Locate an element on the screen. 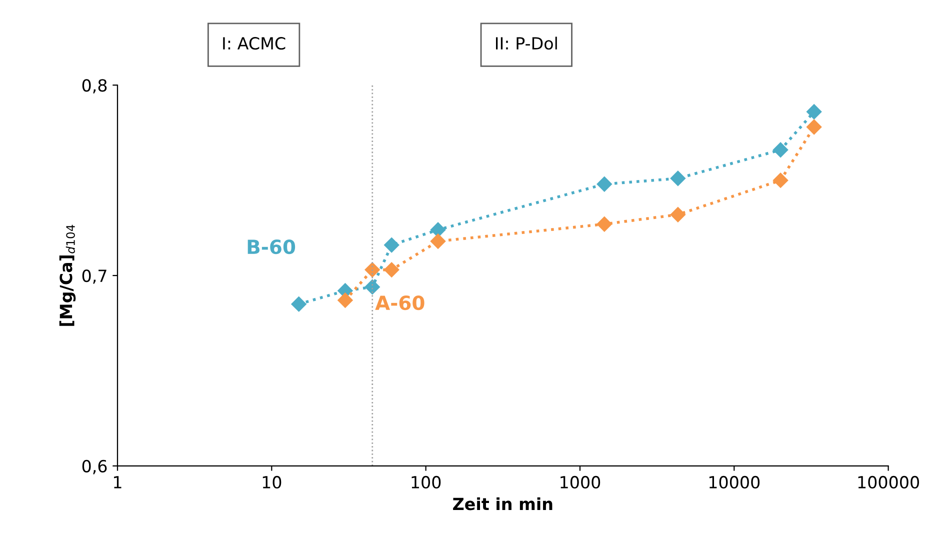 The height and width of the screenshot is (560, 940). y-tick-label: 0,8 is located at coordinates (94, 86).